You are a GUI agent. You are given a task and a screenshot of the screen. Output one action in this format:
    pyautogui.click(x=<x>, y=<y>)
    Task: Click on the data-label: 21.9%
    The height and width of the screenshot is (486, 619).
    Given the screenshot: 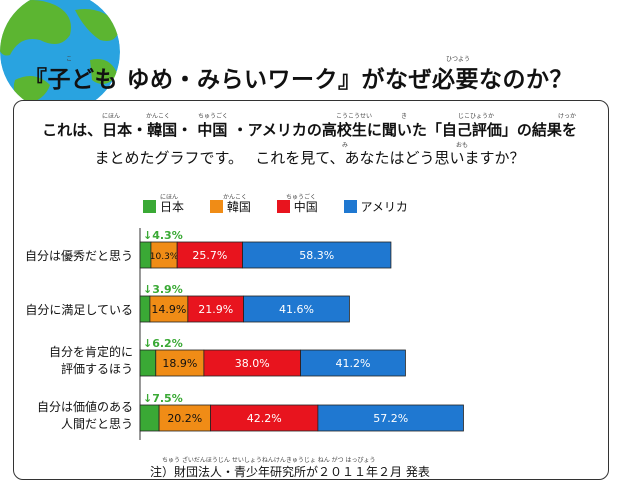 What is the action you would take?
    pyautogui.click(x=215, y=309)
    